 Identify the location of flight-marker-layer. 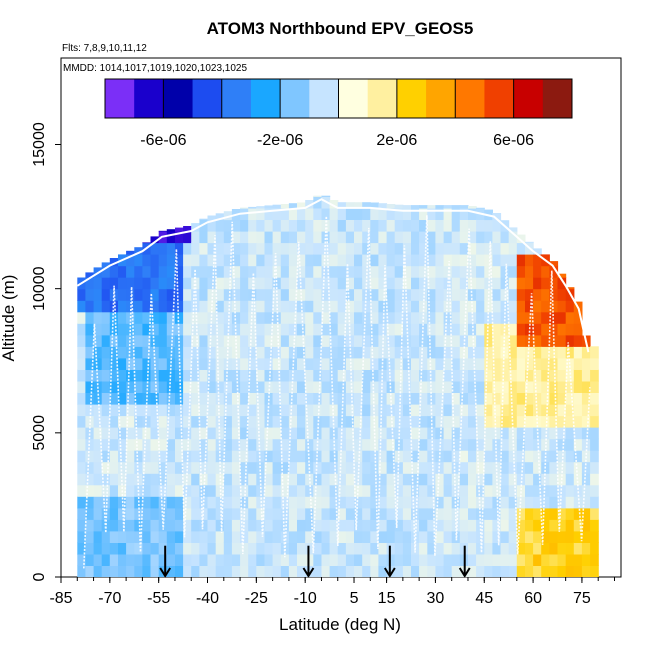
(315, 561).